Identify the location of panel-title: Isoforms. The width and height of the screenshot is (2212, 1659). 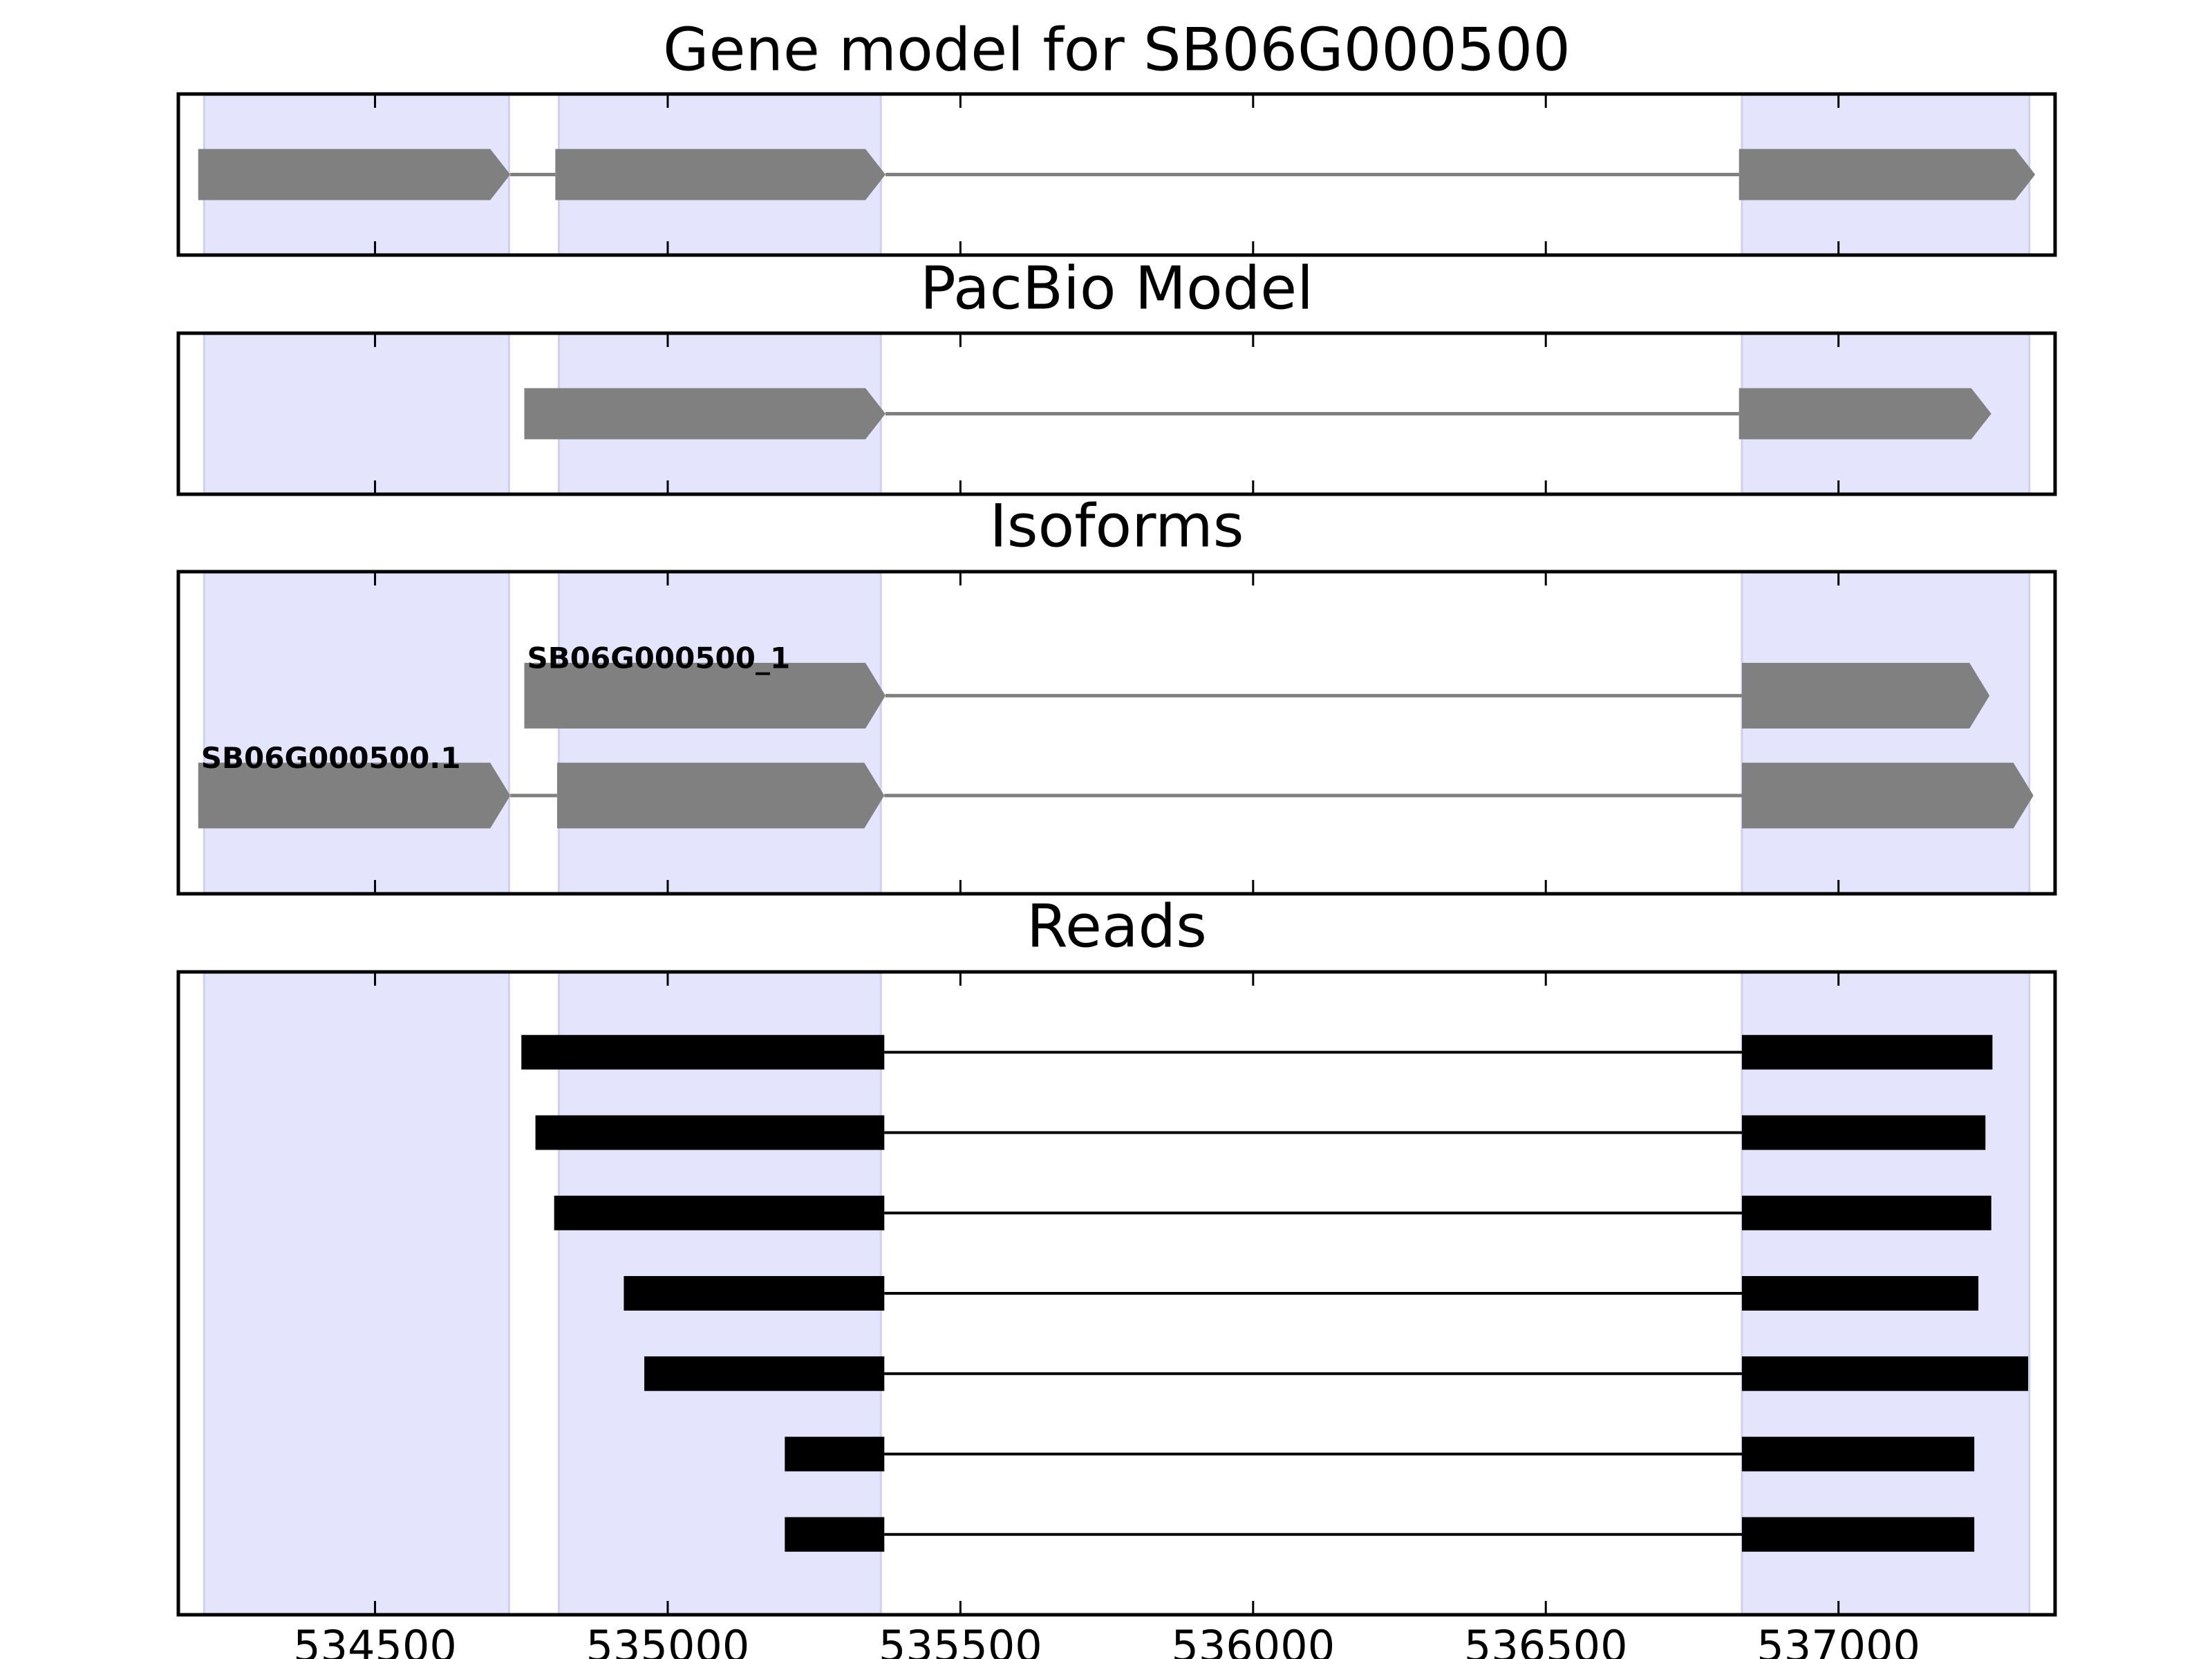
(1117, 526).